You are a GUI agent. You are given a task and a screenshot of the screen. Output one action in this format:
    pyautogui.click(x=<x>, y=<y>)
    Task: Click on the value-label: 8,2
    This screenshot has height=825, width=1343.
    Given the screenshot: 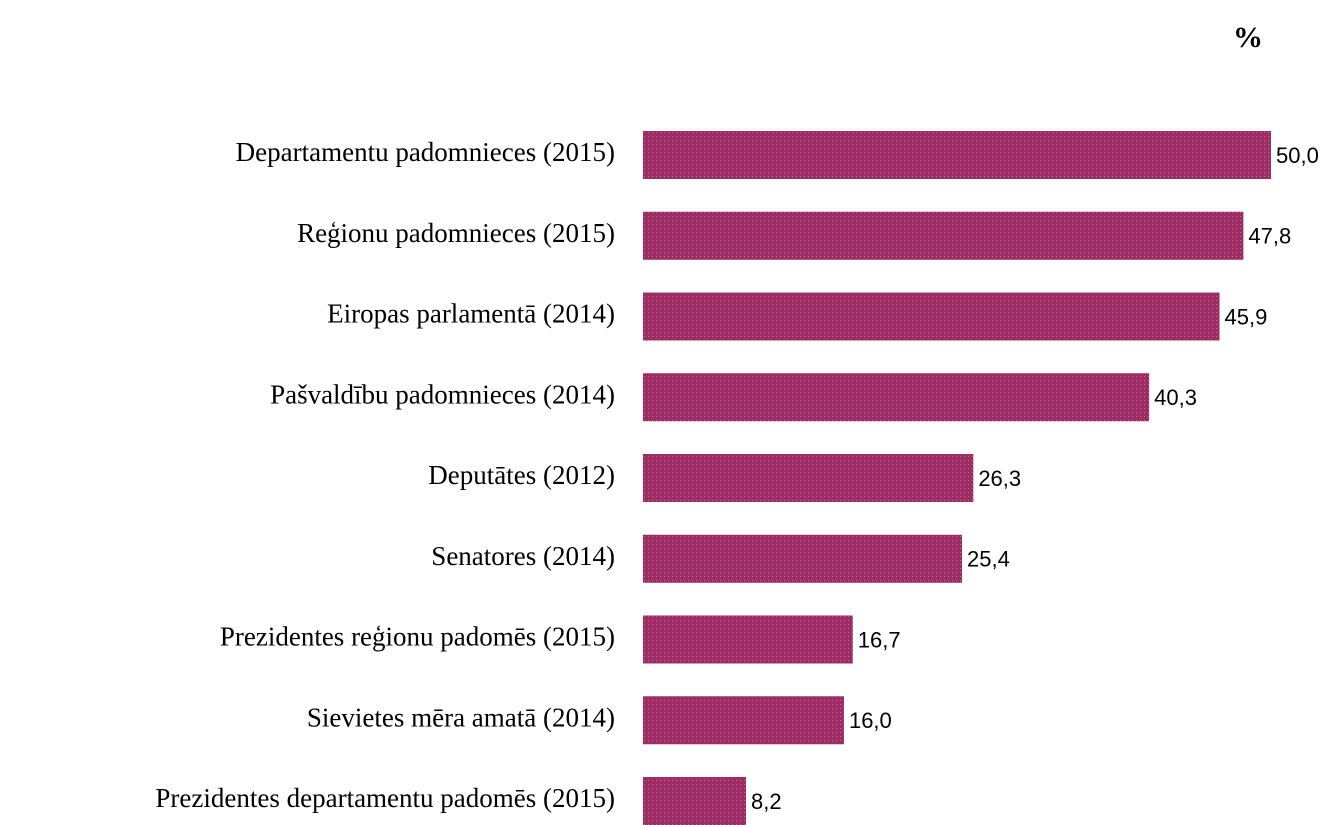 What is the action you would take?
    pyautogui.click(x=766, y=801)
    